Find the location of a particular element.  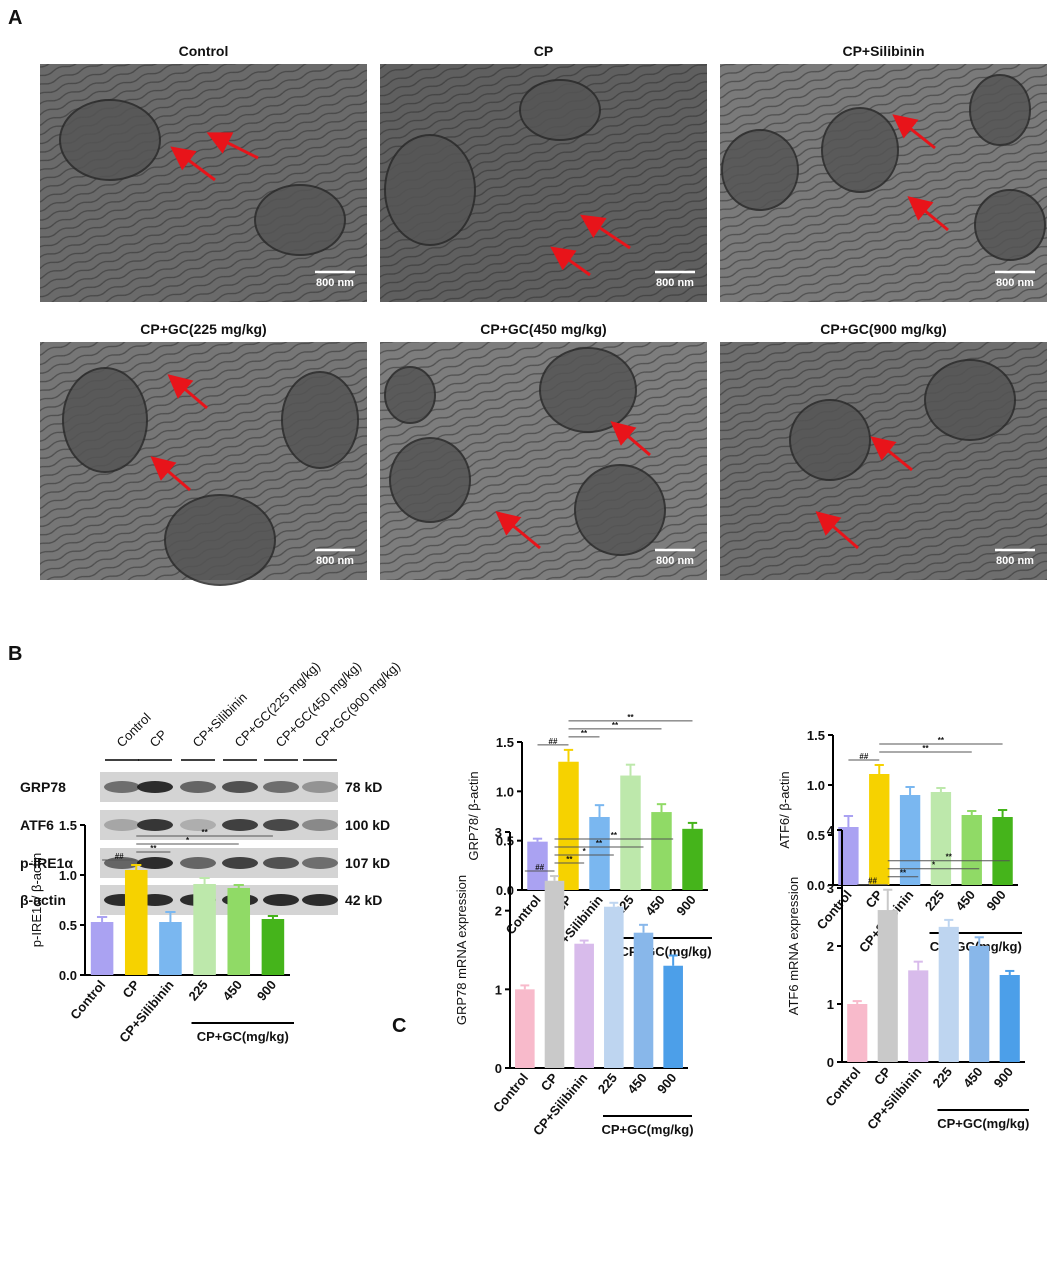

y-axis-label: ATF6 mRNA expression is located at coordinates (793, 946).